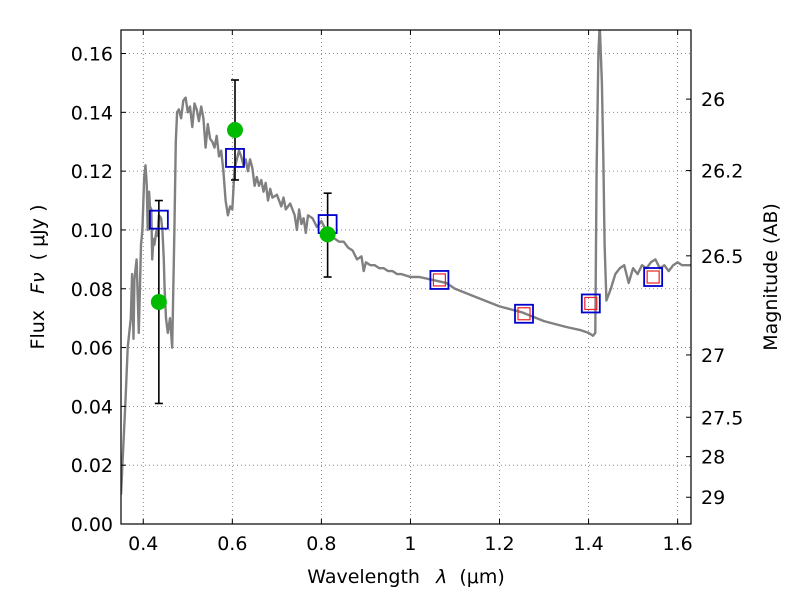 The width and height of the screenshot is (800, 600). I want to click on x-tick-label: 1.6, so click(678, 544).